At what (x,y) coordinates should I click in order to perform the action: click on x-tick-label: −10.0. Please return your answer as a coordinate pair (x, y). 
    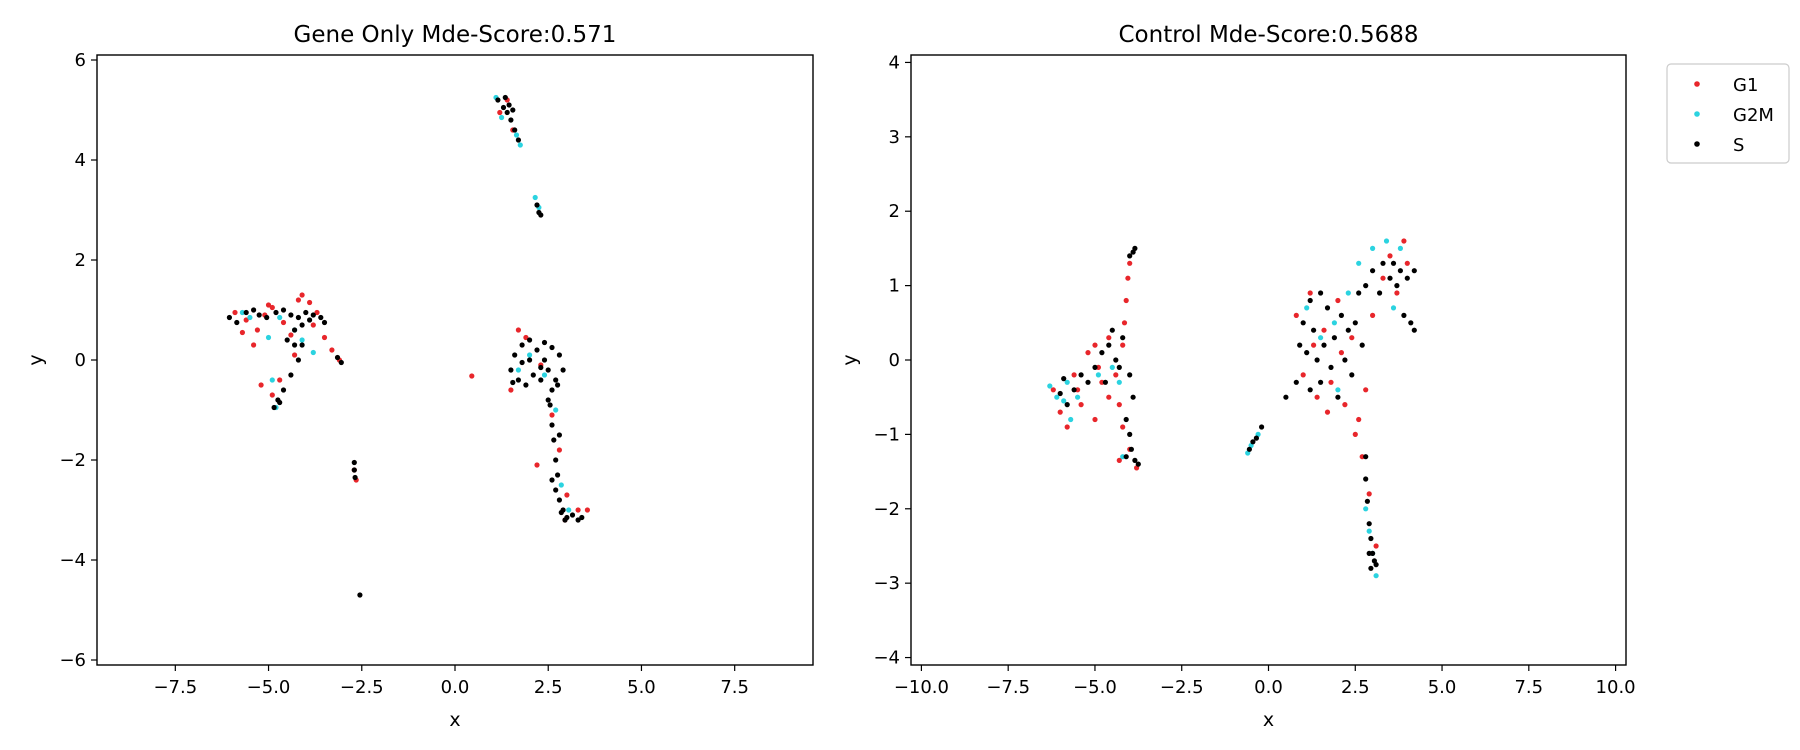
    Looking at the image, I should click on (921, 687).